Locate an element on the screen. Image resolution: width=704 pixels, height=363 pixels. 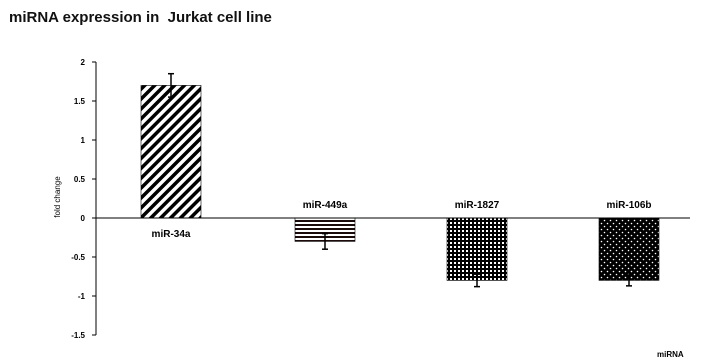
category-labels: miR-34a miR-449a miR-1827 miR-106b is located at coordinates (402, 220).